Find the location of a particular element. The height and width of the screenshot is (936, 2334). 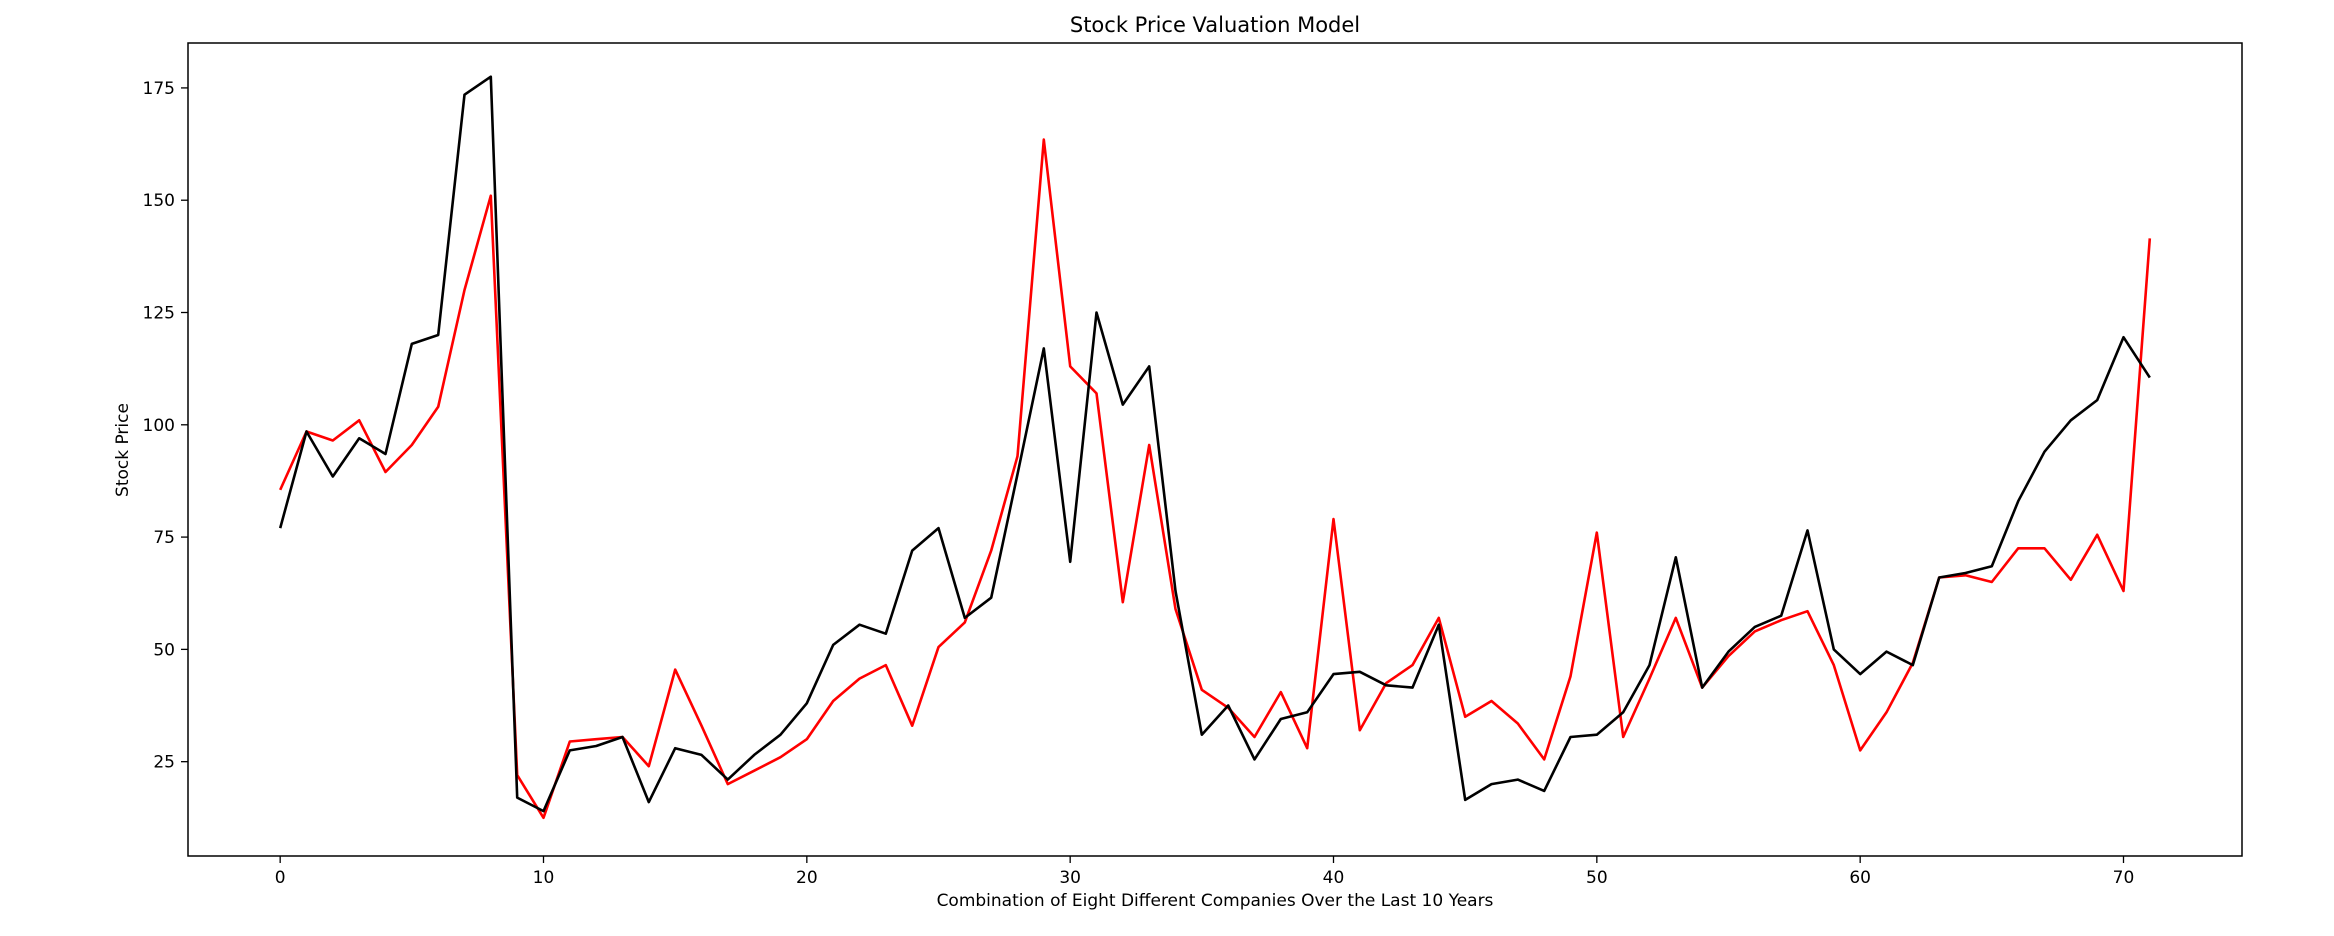

x-tick-label: 60 is located at coordinates (1860, 878).